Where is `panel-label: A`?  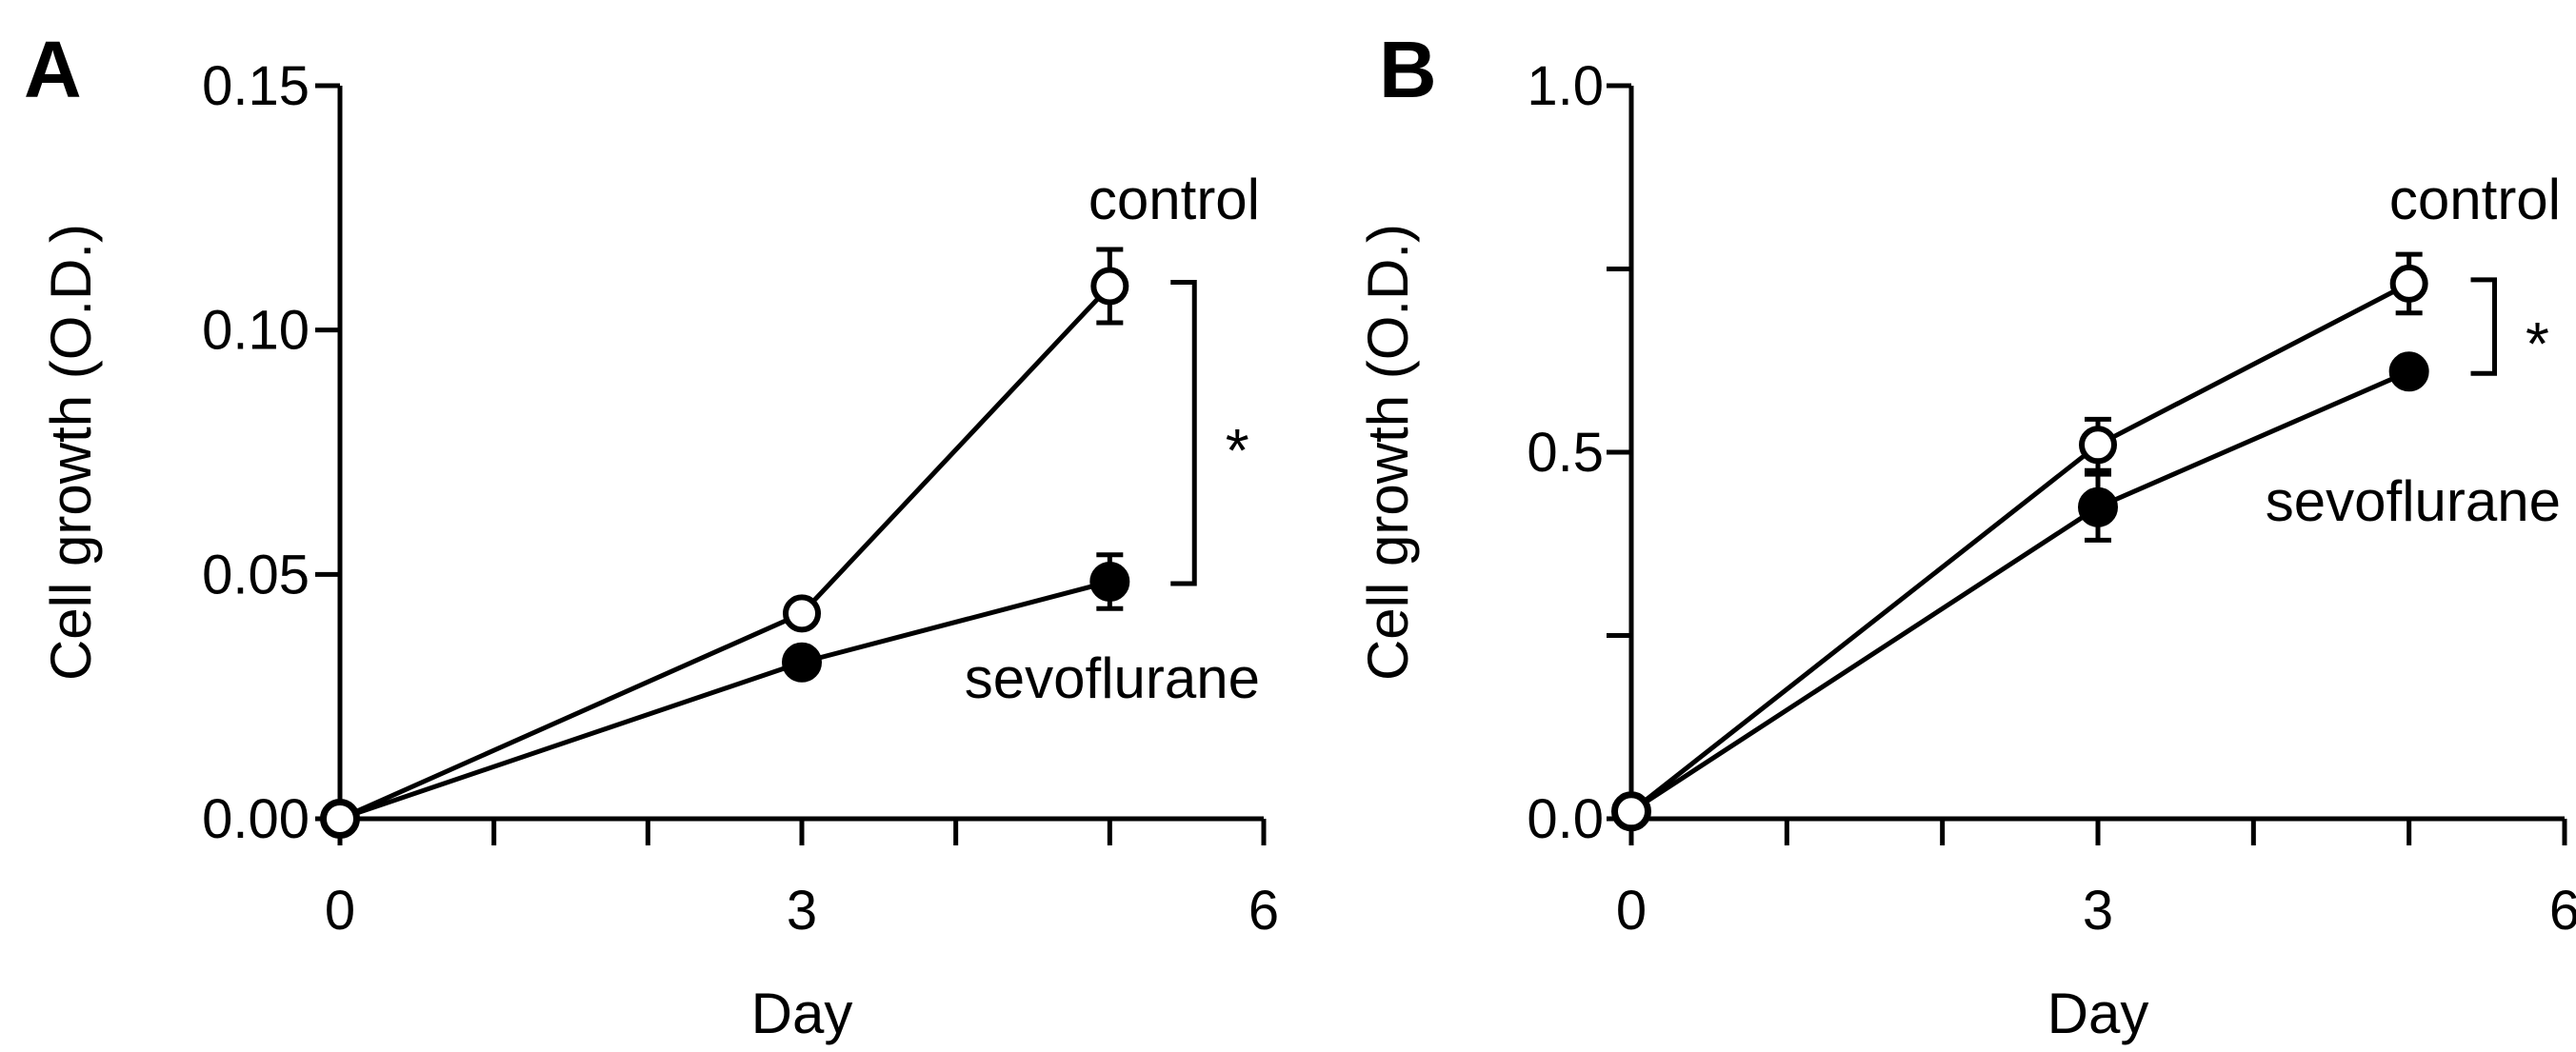 panel-label: A is located at coordinates (53, 69).